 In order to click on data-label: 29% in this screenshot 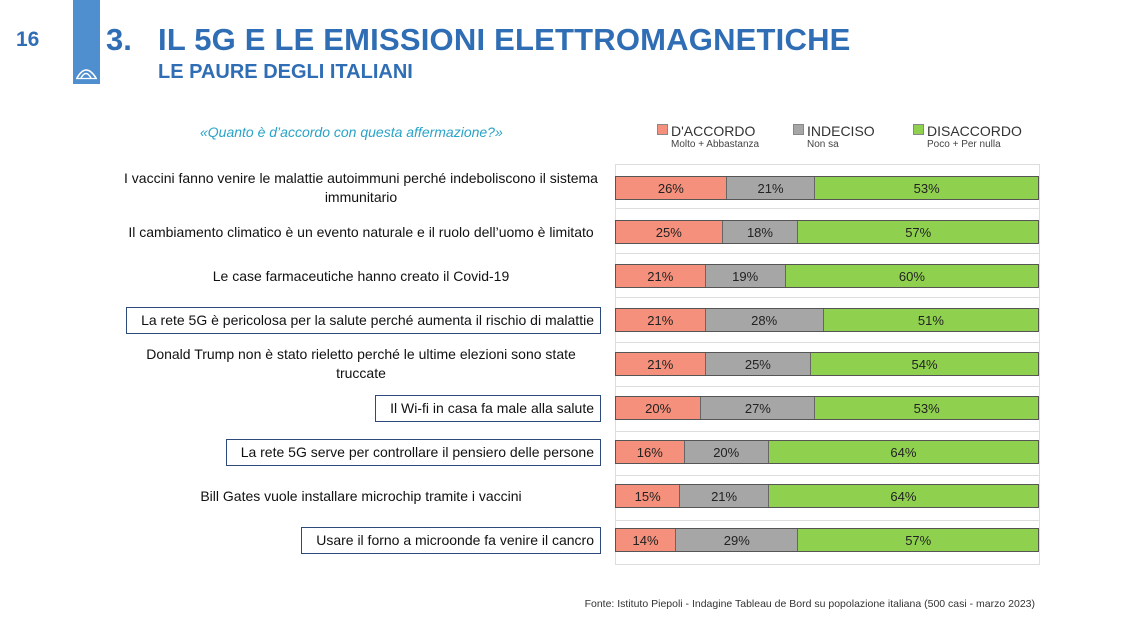, I will do `click(736, 540)`.